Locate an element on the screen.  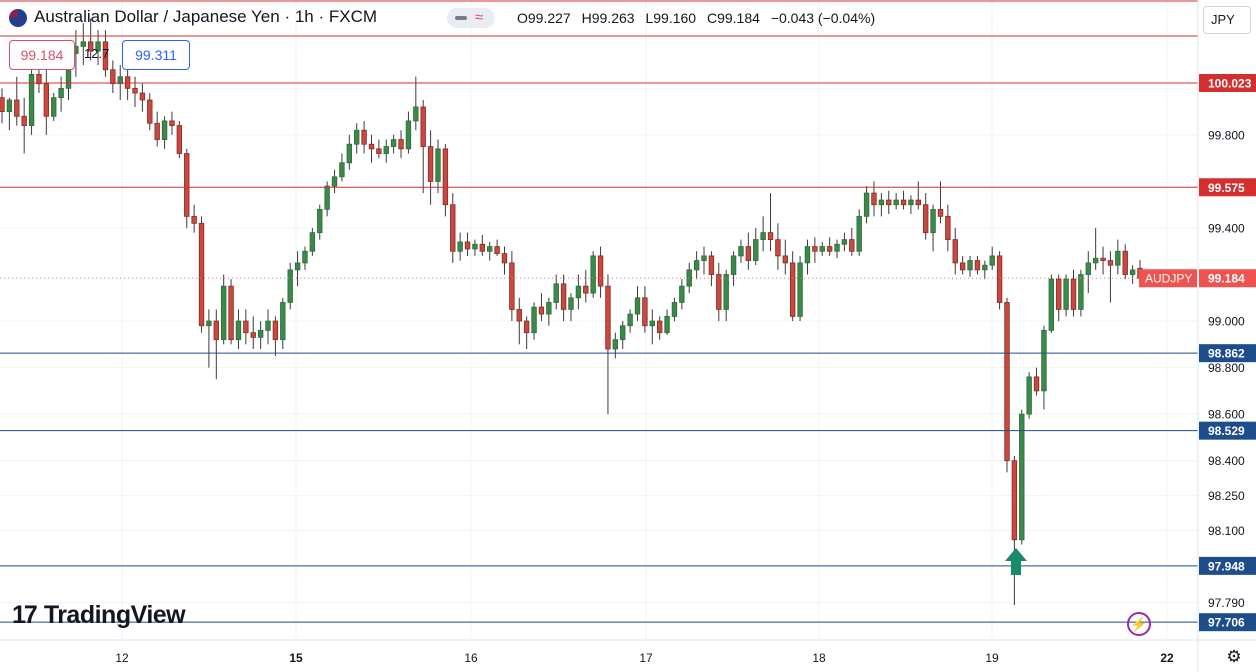
price-tick-label: 98.250 is located at coordinates (1226, 496).